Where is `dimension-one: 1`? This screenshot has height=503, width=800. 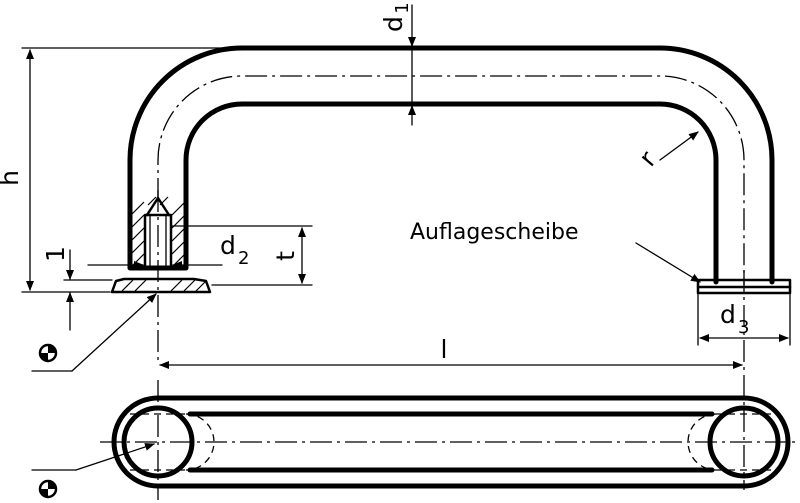 dimension-one: 1 is located at coordinates (77, 288).